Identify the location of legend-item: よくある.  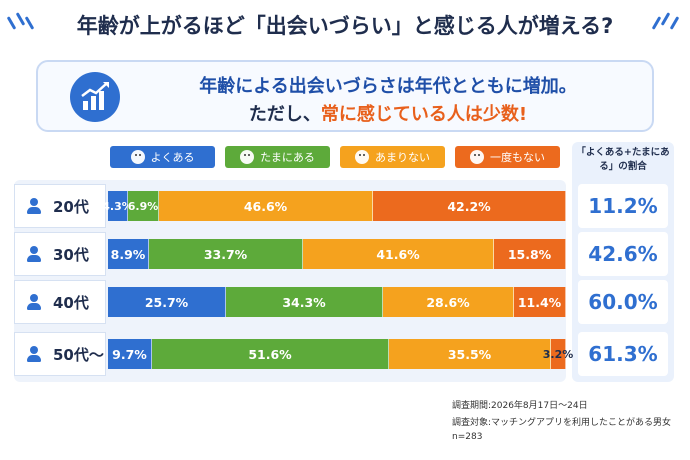
(162, 157).